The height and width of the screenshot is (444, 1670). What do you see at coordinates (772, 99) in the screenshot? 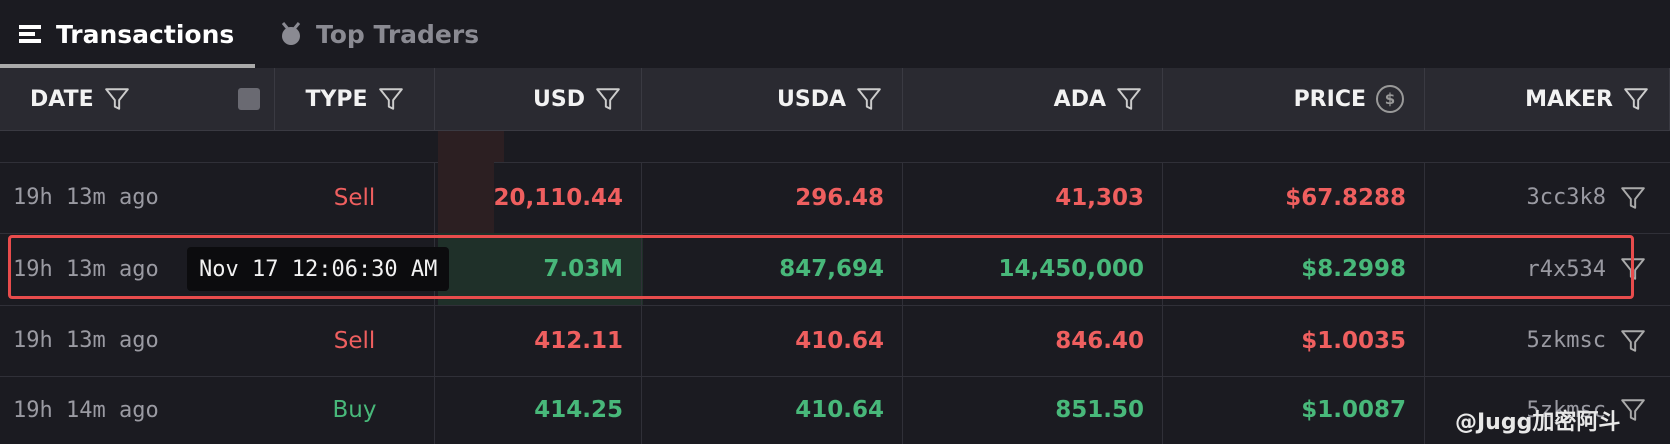
I see `column-header: USDA` at bounding box center [772, 99].